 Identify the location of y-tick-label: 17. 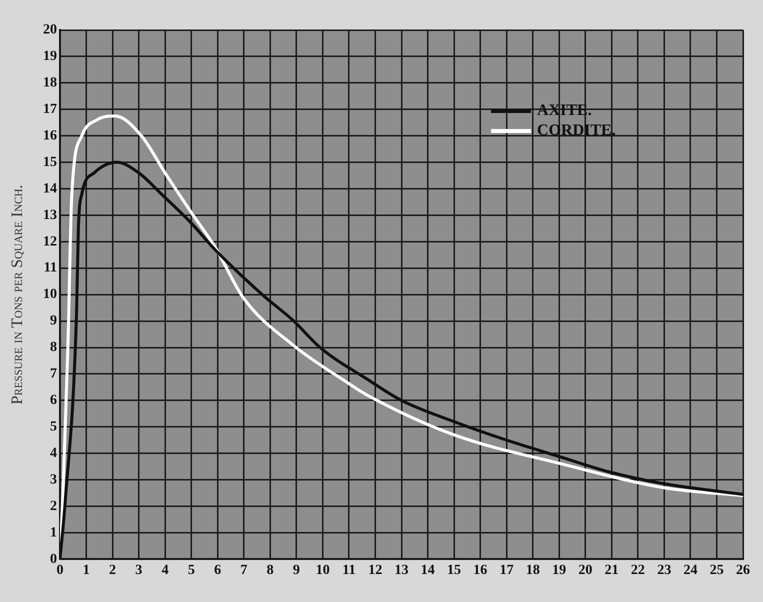
(50, 109).